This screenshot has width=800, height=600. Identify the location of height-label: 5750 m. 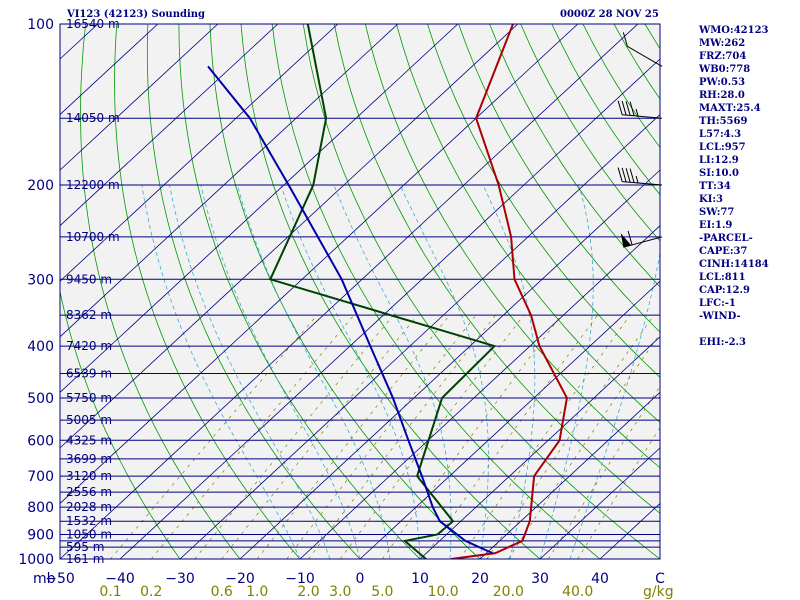
(89, 398).